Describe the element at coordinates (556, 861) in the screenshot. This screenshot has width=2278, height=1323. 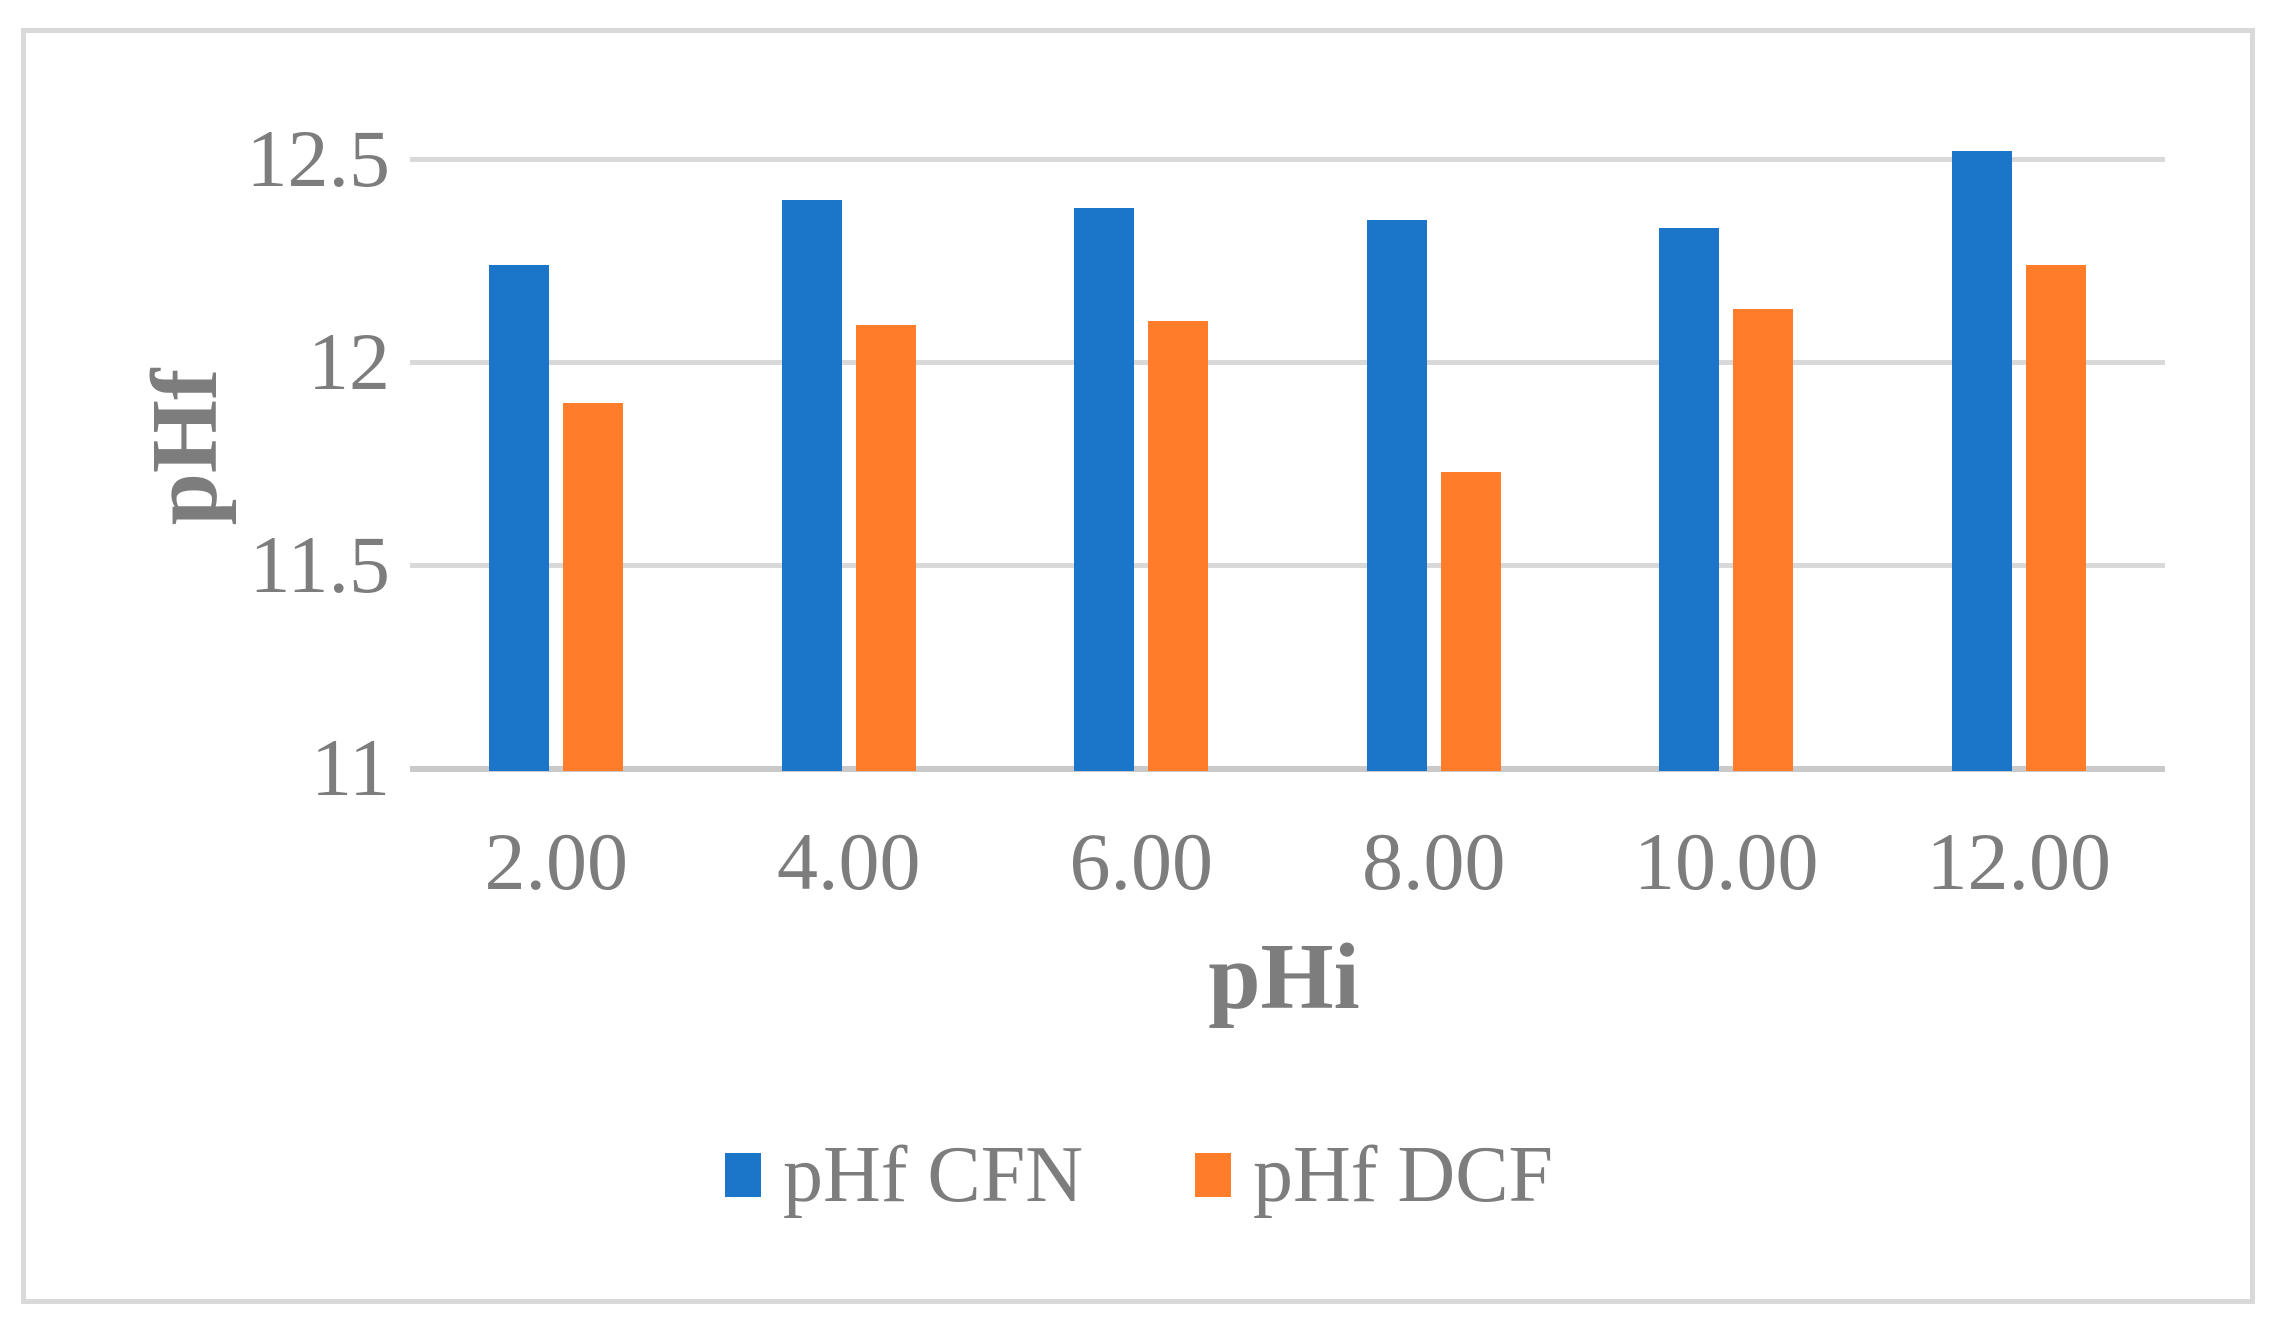
I see `x-tick-label: 2.00` at that location.